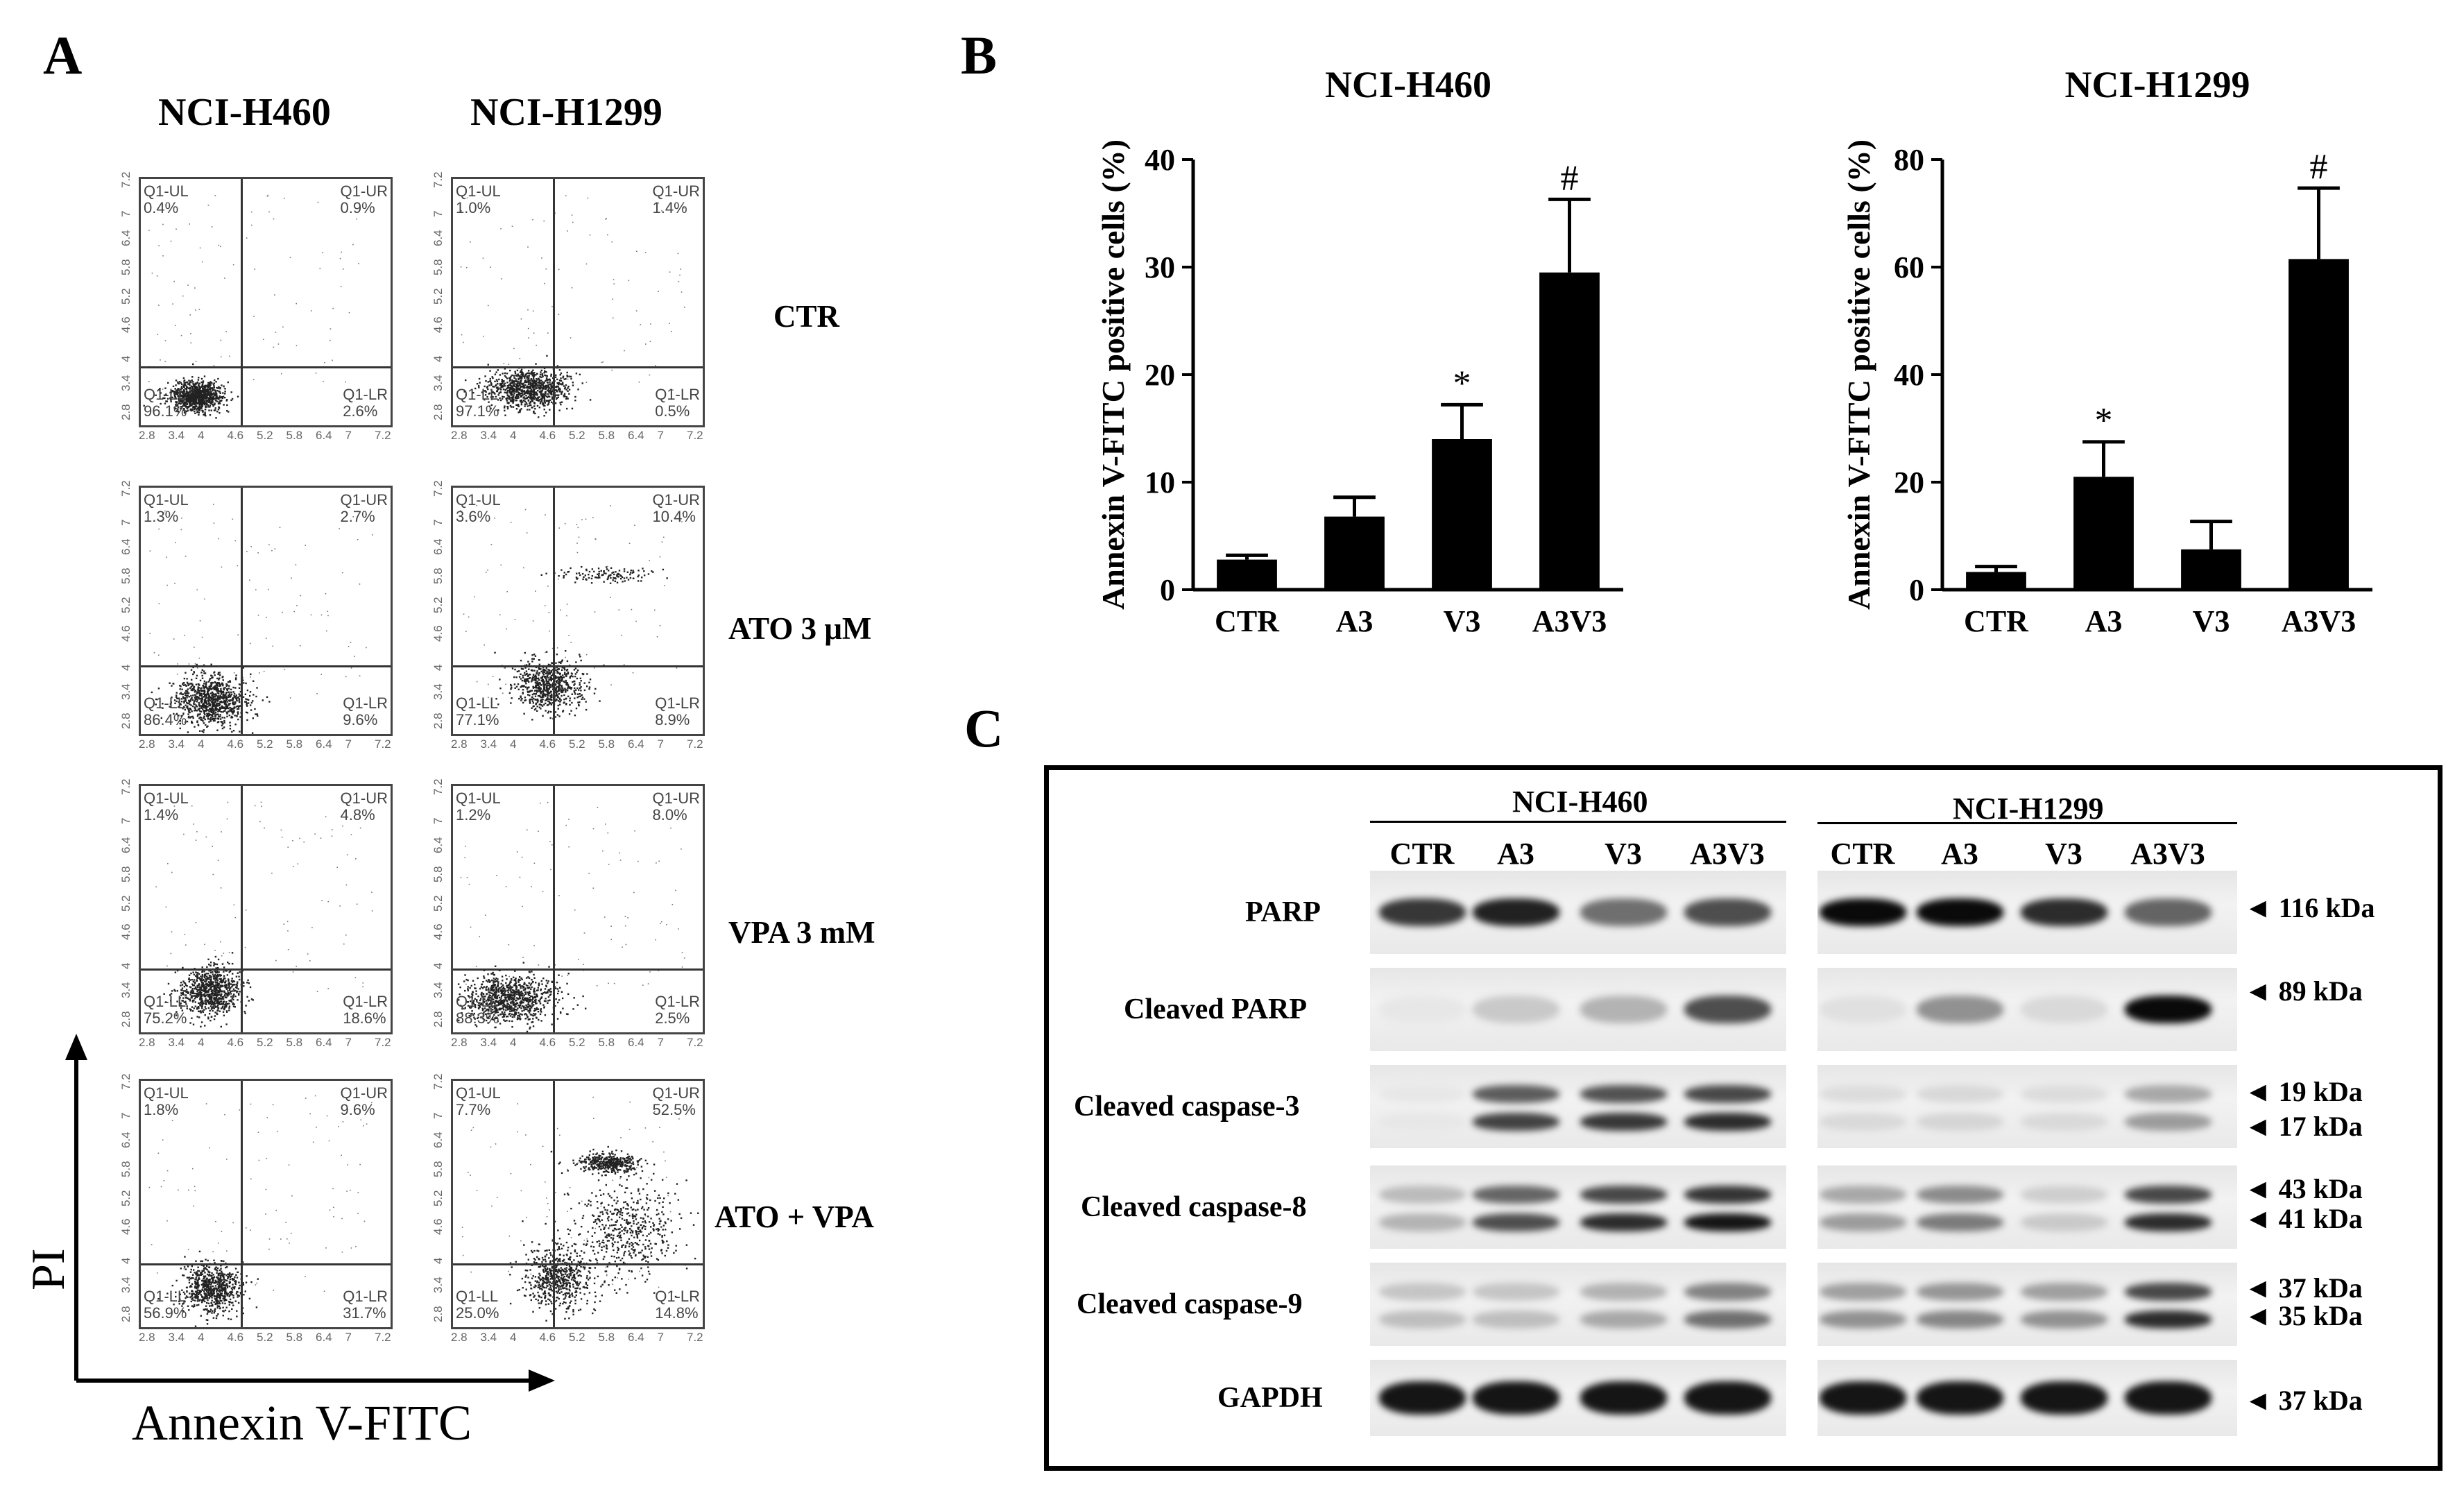 This screenshot has width=2464, height=1502. What do you see at coordinates (674, 516) in the screenshot?
I see `quadrant-percent: 10.4%` at bounding box center [674, 516].